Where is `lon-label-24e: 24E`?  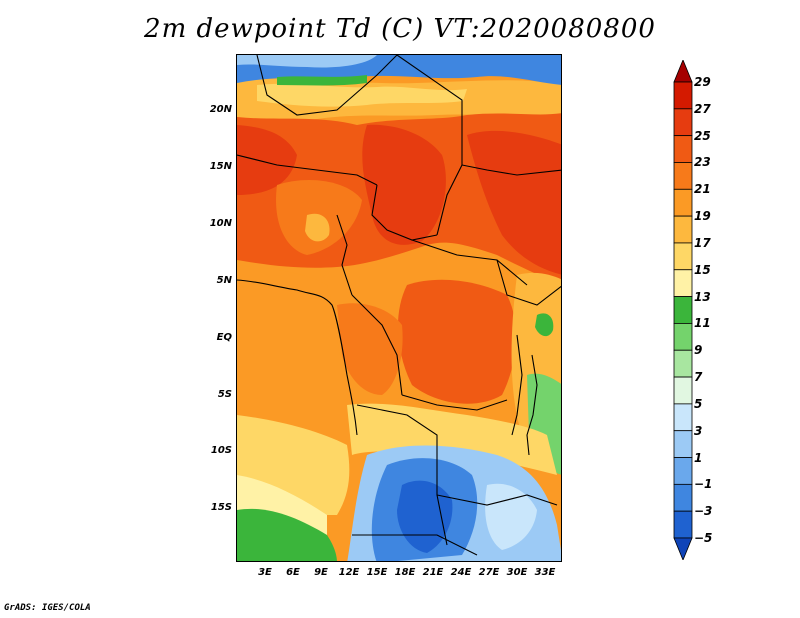
lon-label-24e: 24E is located at coordinates (461, 572).